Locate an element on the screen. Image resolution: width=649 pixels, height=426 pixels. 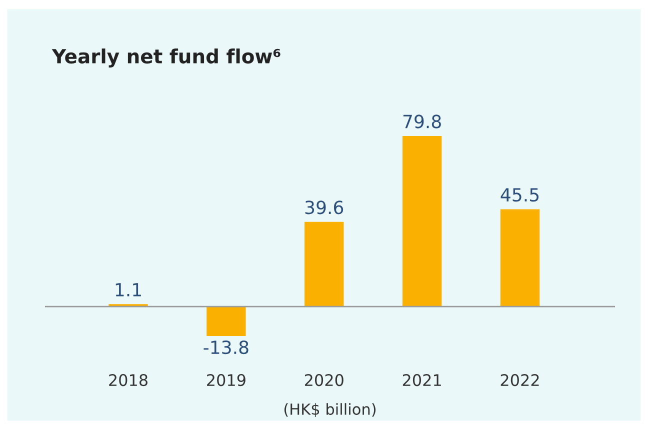
x-axis-title: (HK$ billion) is located at coordinates (330, 410).